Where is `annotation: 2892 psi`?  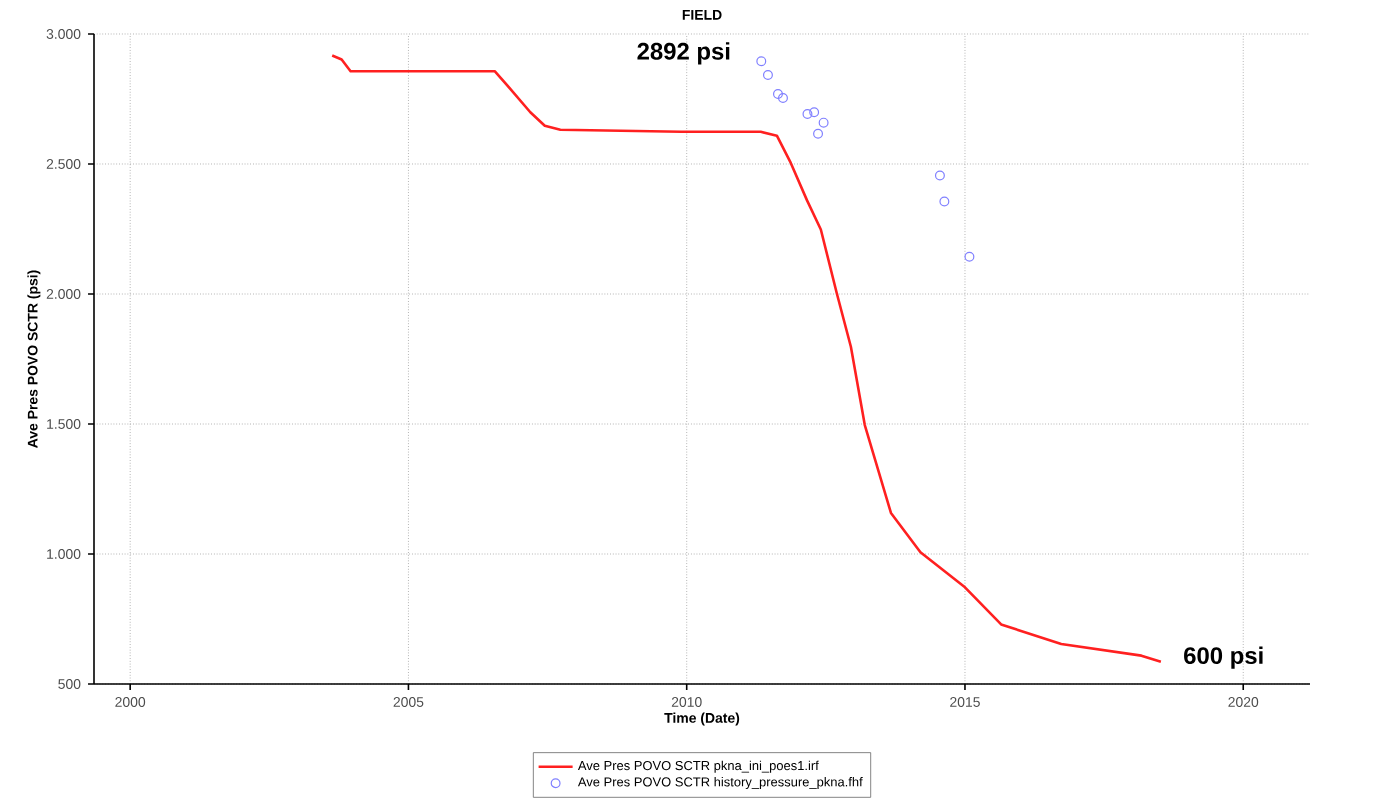
annotation: 2892 psi is located at coordinates (683, 53).